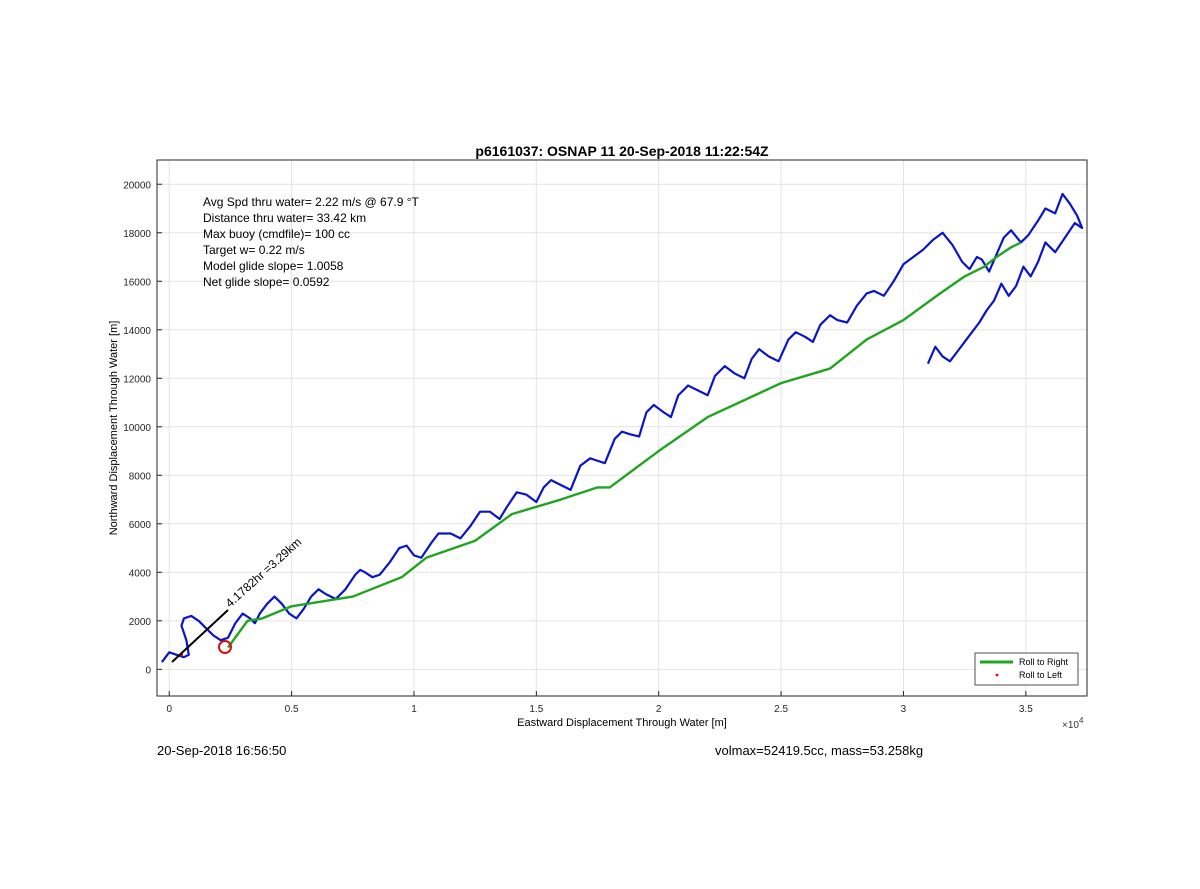 Image resolution: width=1200 pixels, height=889 pixels. Describe the element at coordinates (622, 151) in the screenshot. I see `chart-title: p6161037: OSNAP 11 20-Sep-2018 11:22:54Z` at that location.